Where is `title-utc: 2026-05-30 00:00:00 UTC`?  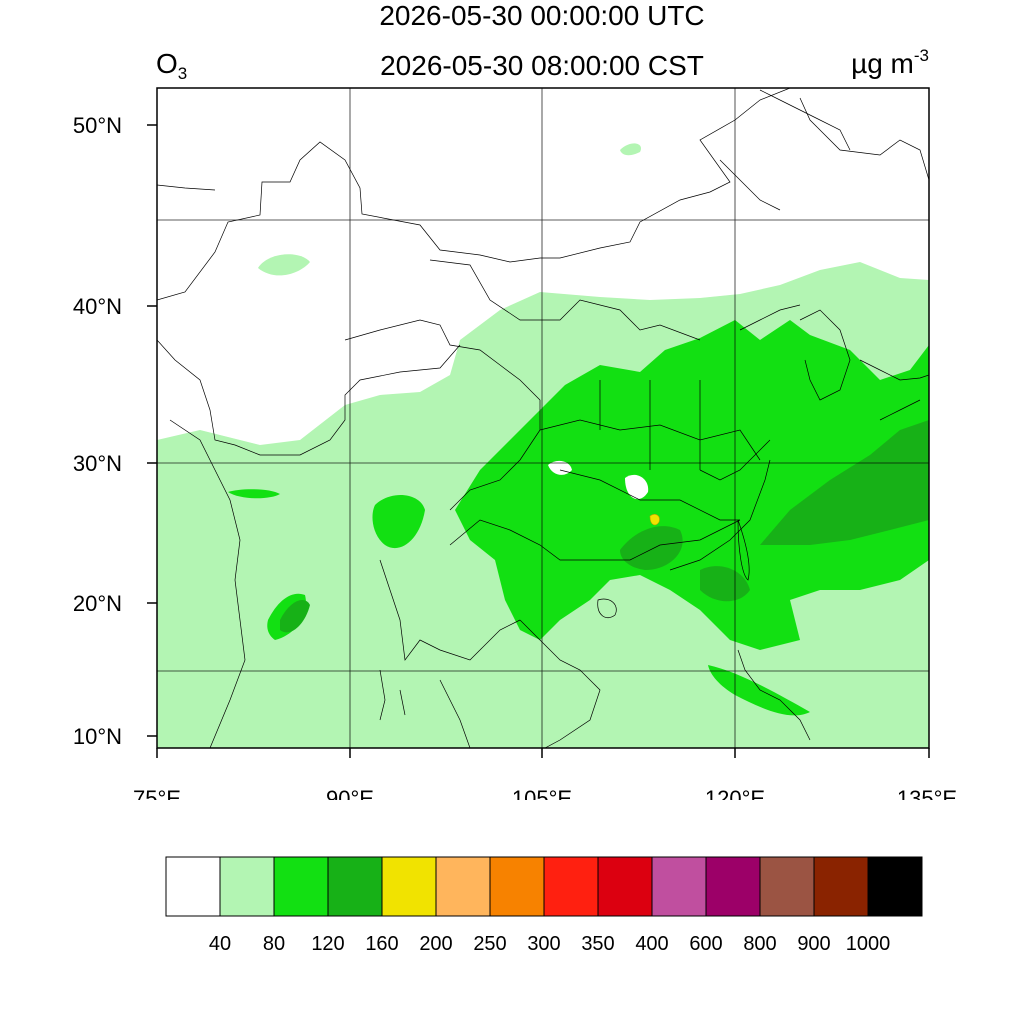
title-utc: 2026-05-30 00:00:00 UTC is located at coordinates (542, 15).